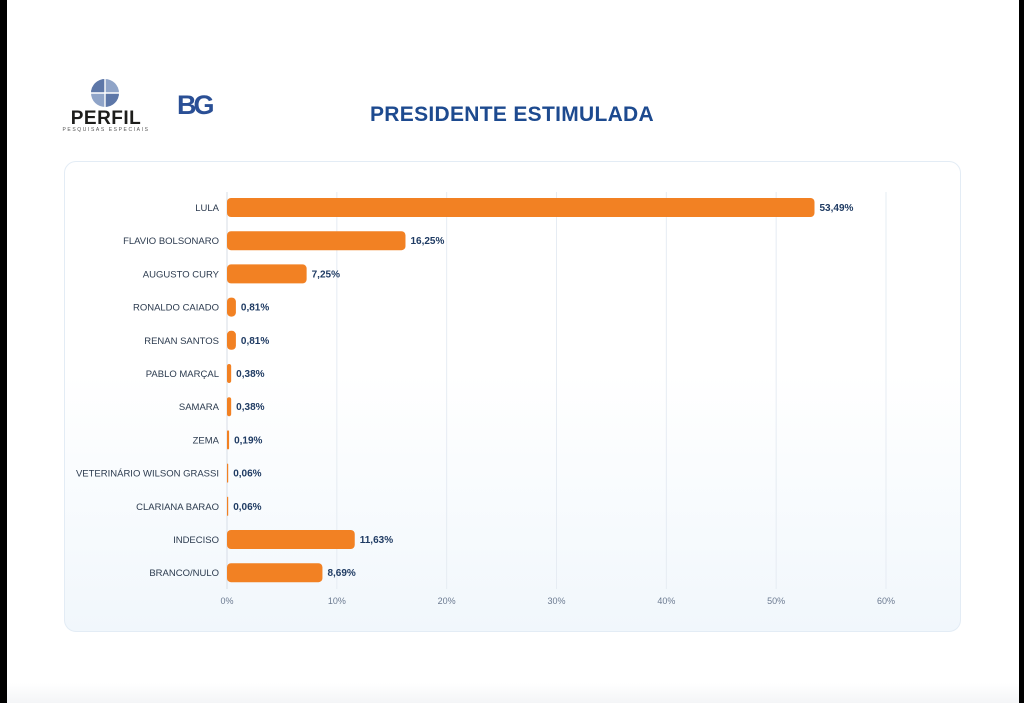  Describe the element at coordinates (836, 208) in the screenshot. I see `data-label: 53,49%` at that location.